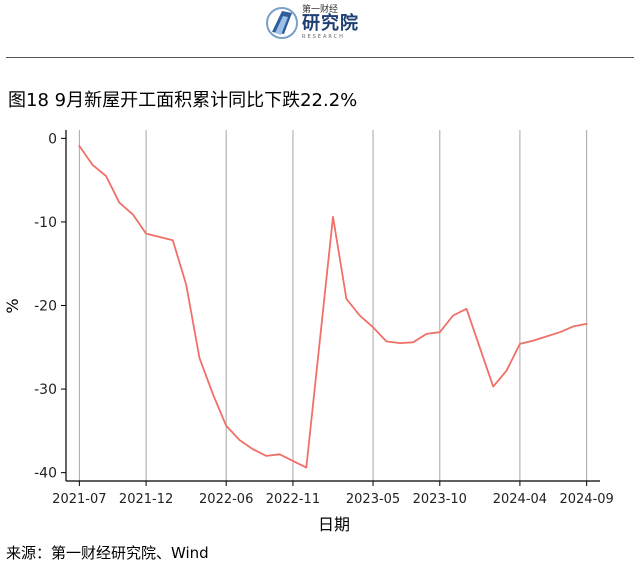  I want to click on report-header: 第一财经 研究院 RESEARCH, so click(320, 28).